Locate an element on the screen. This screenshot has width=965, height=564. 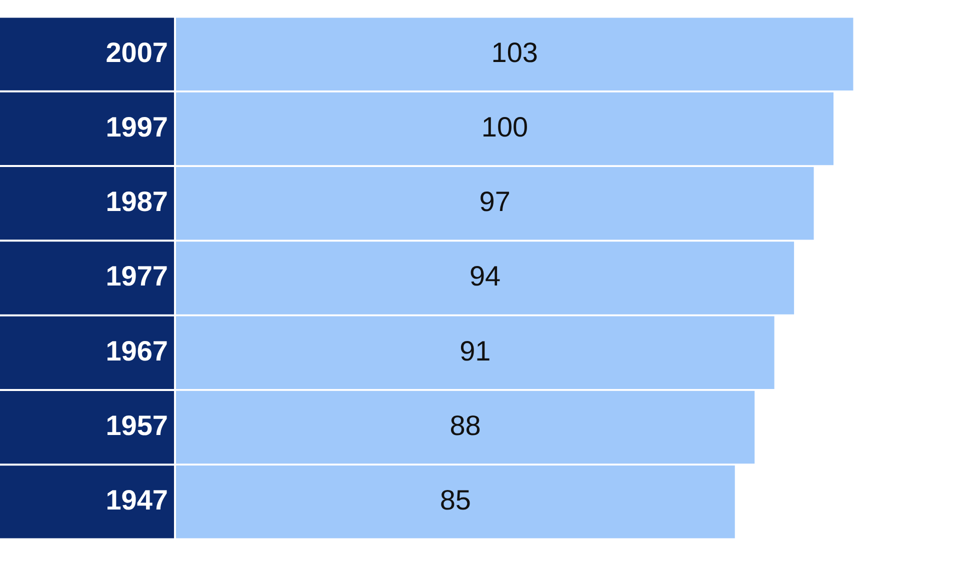
data-label: 100 is located at coordinates (504, 126).